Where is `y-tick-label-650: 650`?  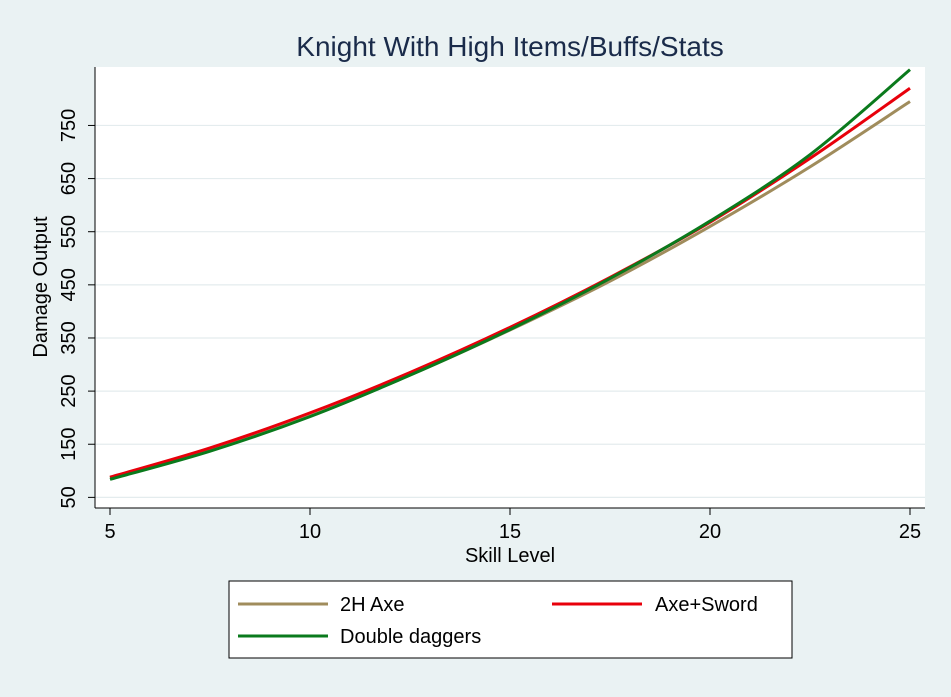 y-tick-label-650: 650 is located at coordinates (69, 178).